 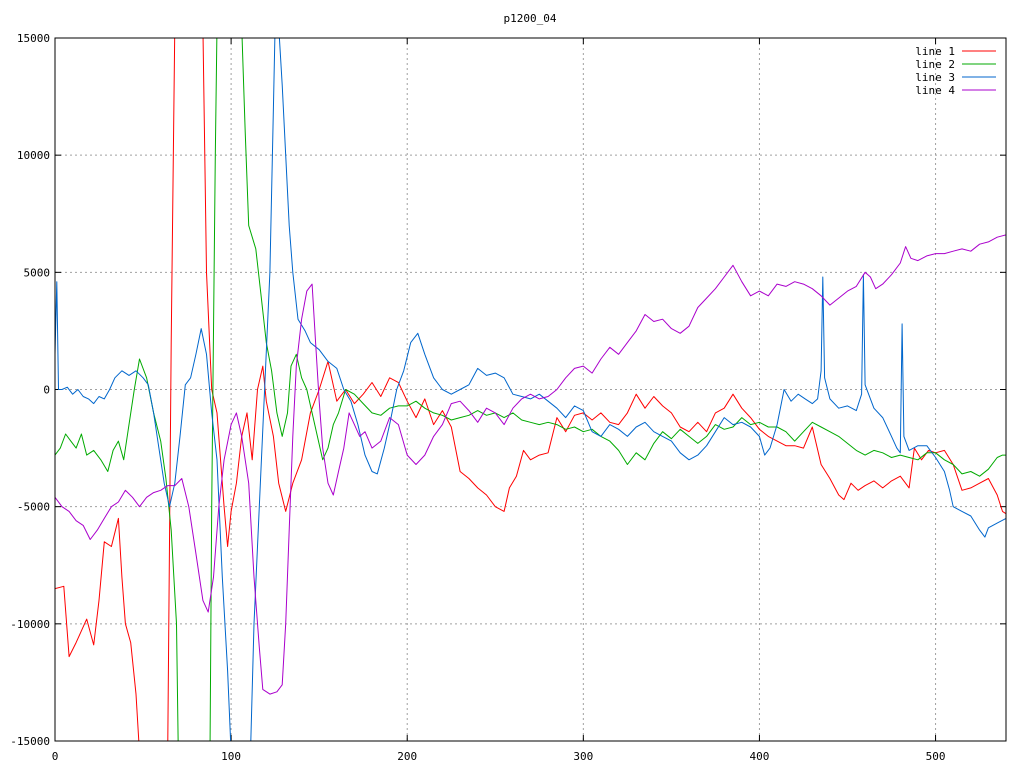 What do you see at coordinates (935, 51) in the screenshot?
I see `legend-label: line 1` at bounding box center [935, 51].